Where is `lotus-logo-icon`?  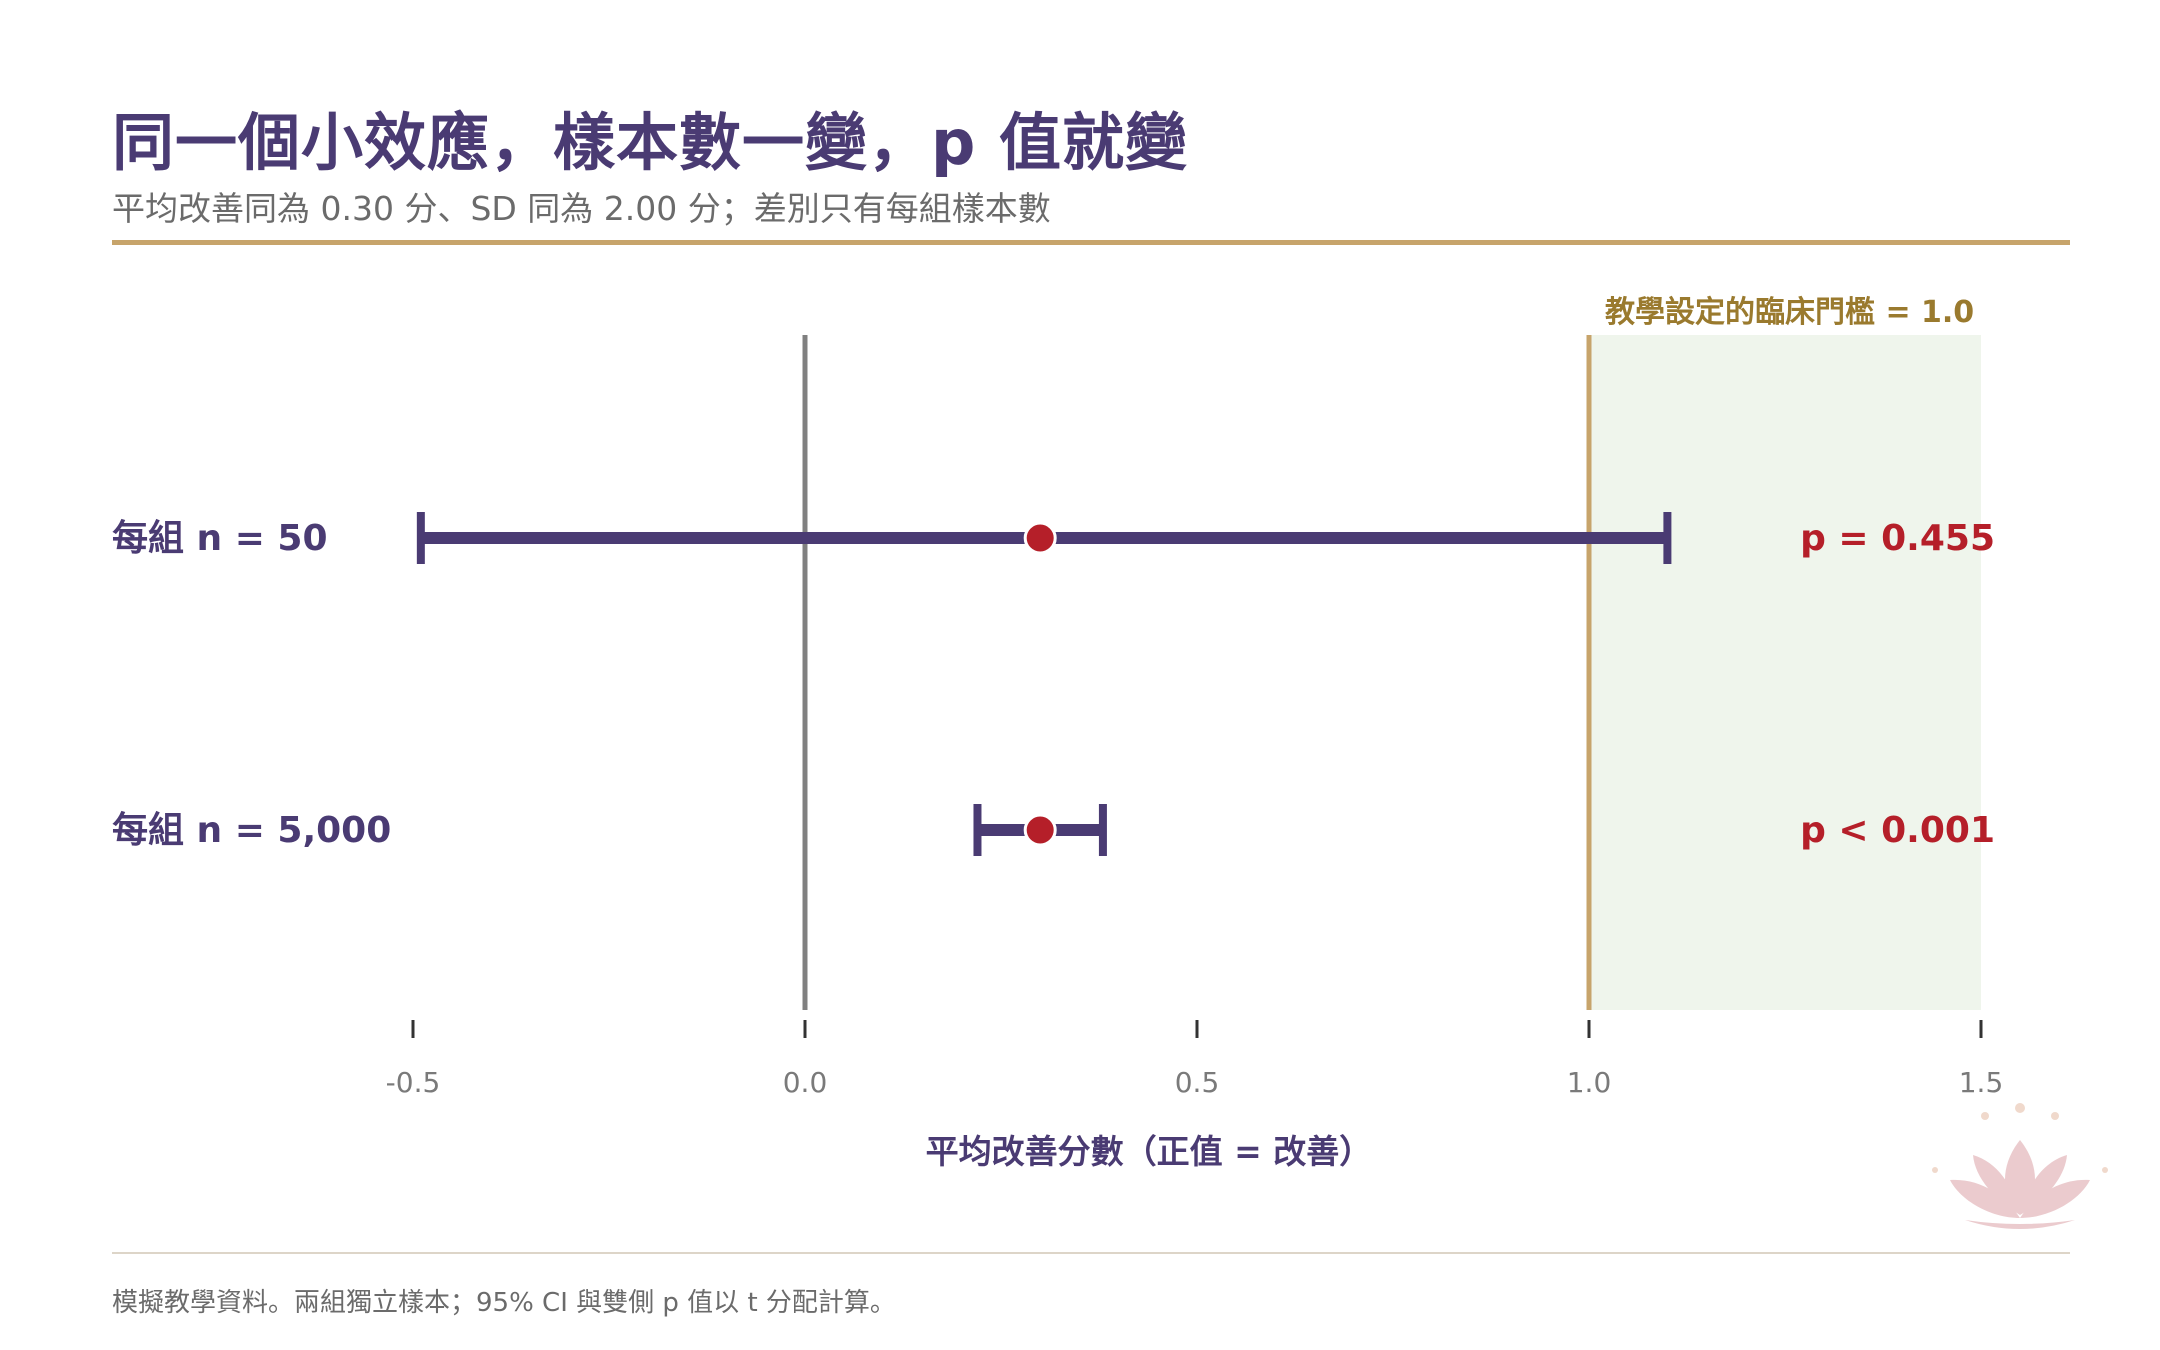 lotus-logo-icon is located at coordinates (2020, 1166).